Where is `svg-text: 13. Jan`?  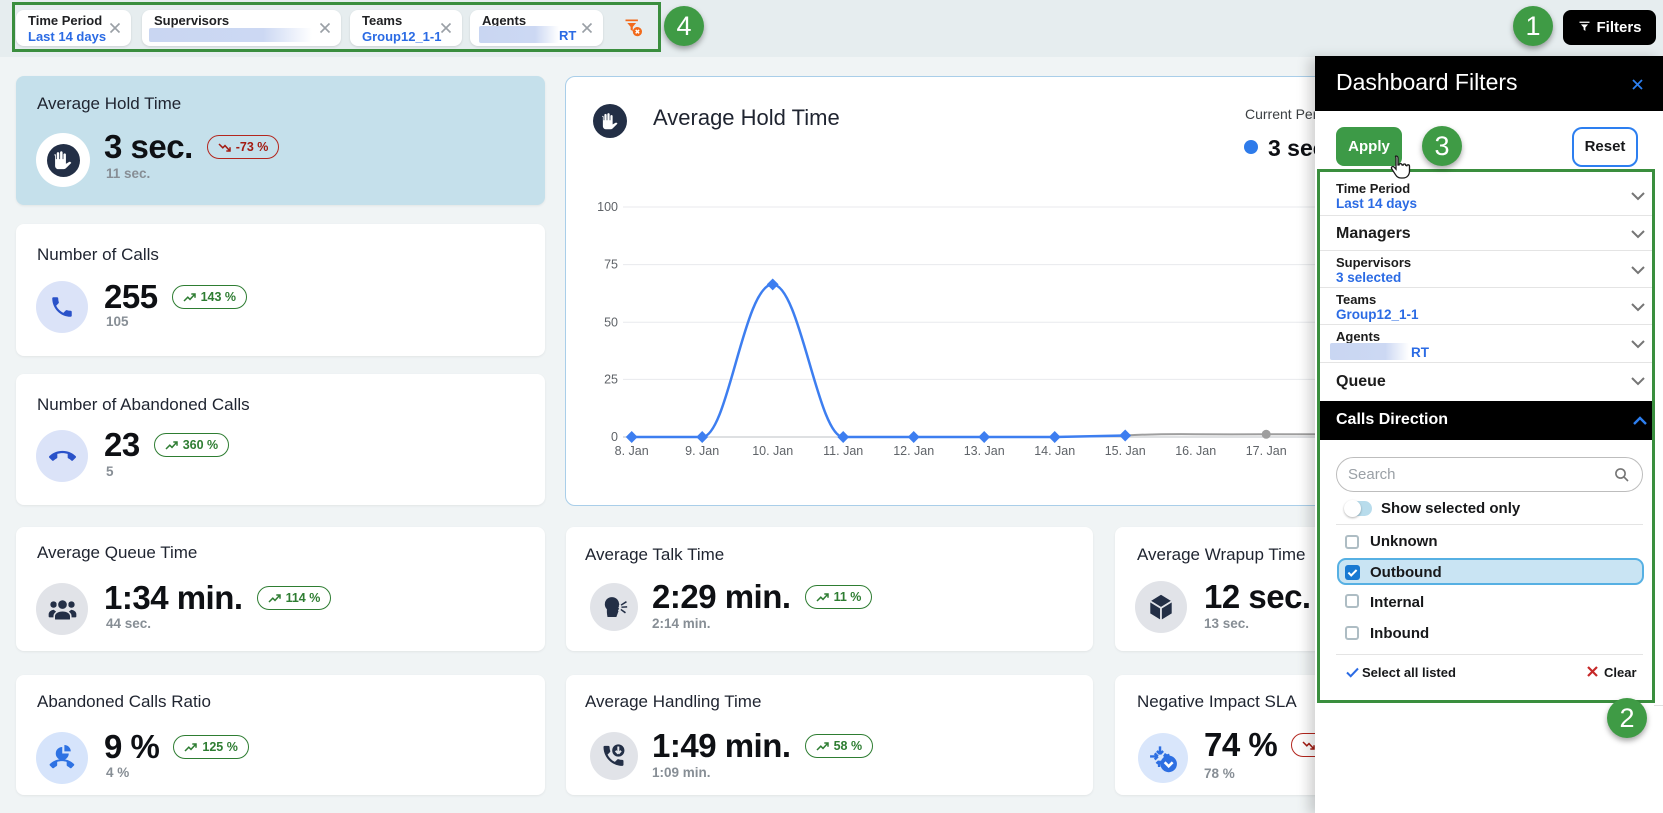
svg-text: 13. Jan is located at coordinates (984, 451).